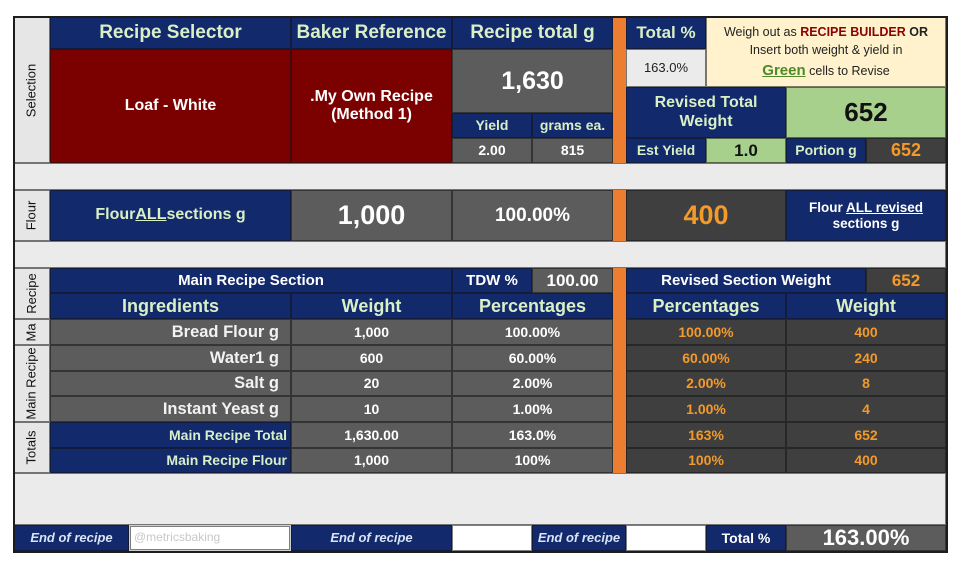 Image resolution: width=962 pixels, height=568 pixels. What do you see at coordinates (532, 383) in the screenshot?
I see `ingredient-percent: 2.00%` at bounding box center [532, 383].